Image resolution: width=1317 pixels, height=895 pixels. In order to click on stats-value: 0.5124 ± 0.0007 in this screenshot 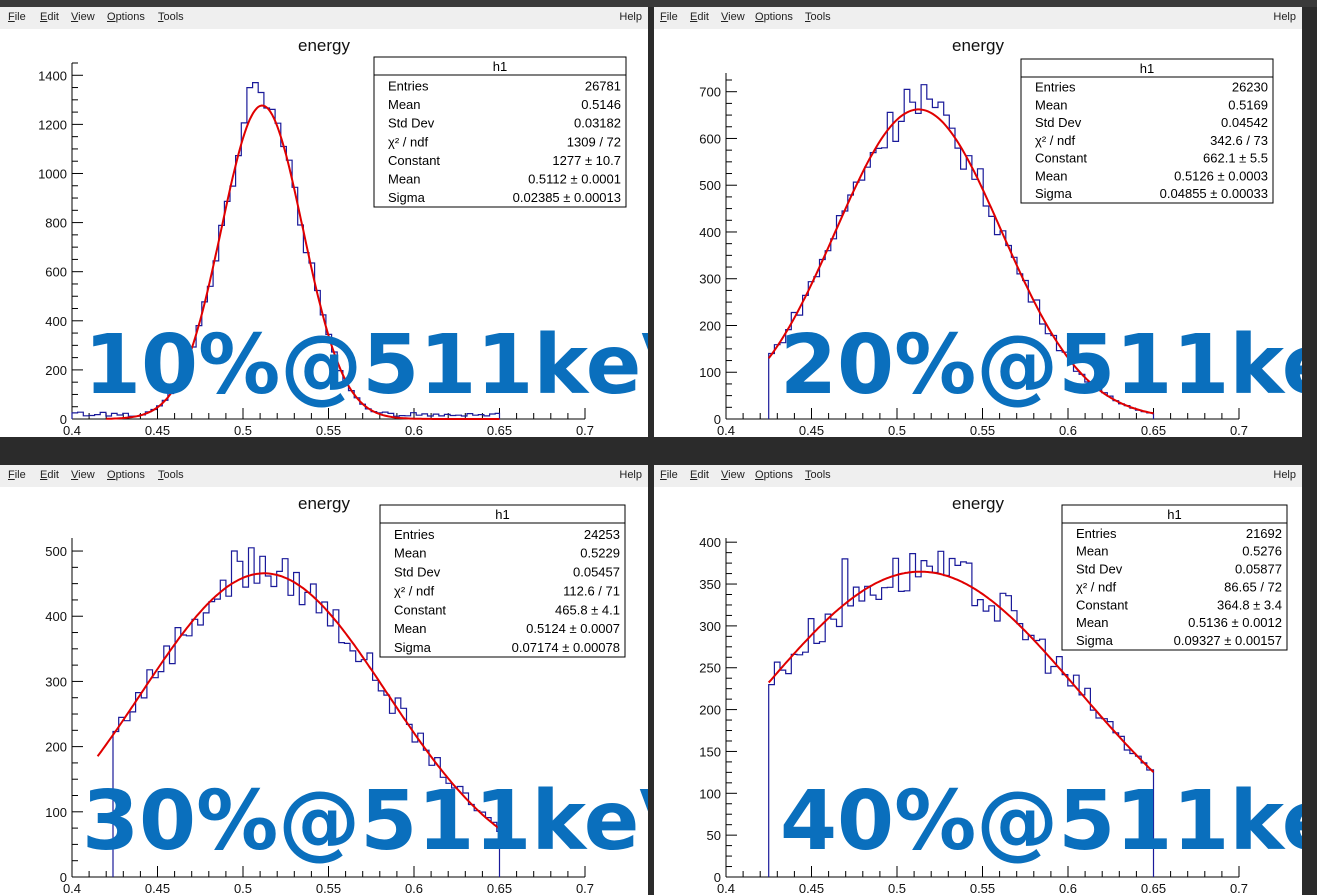, I will do `click(573, 628)`.